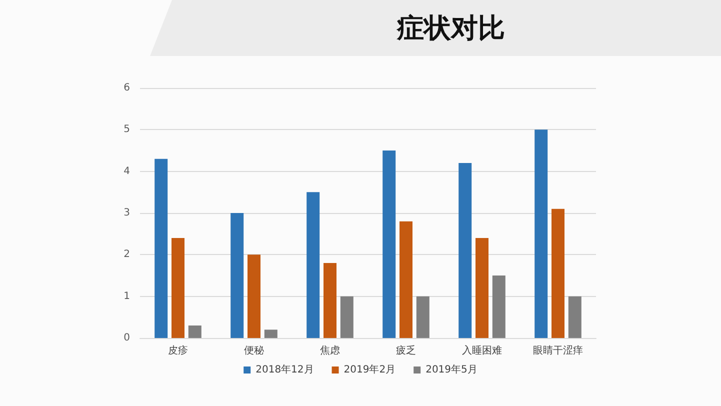  What do you see at coordinates (127, 213) in the screenshot?
I see `y-tick-label: 3` at bounding box center [127, 213].